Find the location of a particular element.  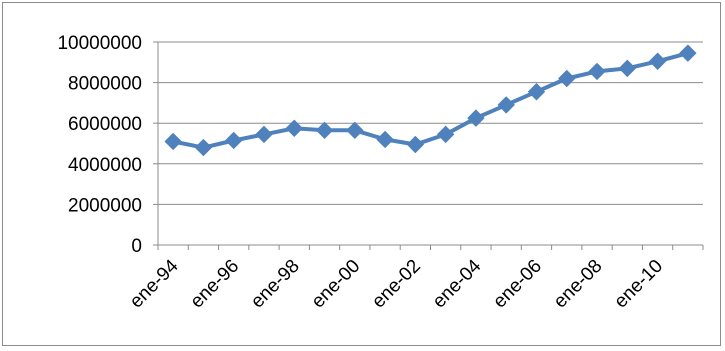

x-tick-label: ene-96 is located at coordinates (215, 284).